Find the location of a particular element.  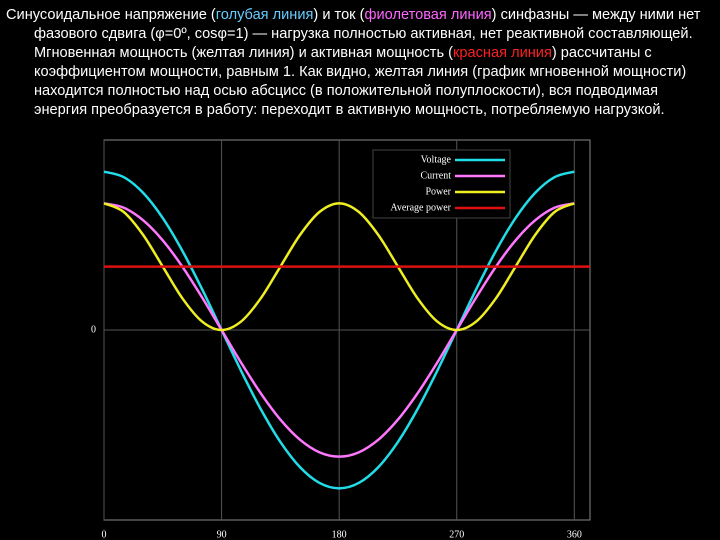

legend-label: Current is located at coordinates (435, 175).